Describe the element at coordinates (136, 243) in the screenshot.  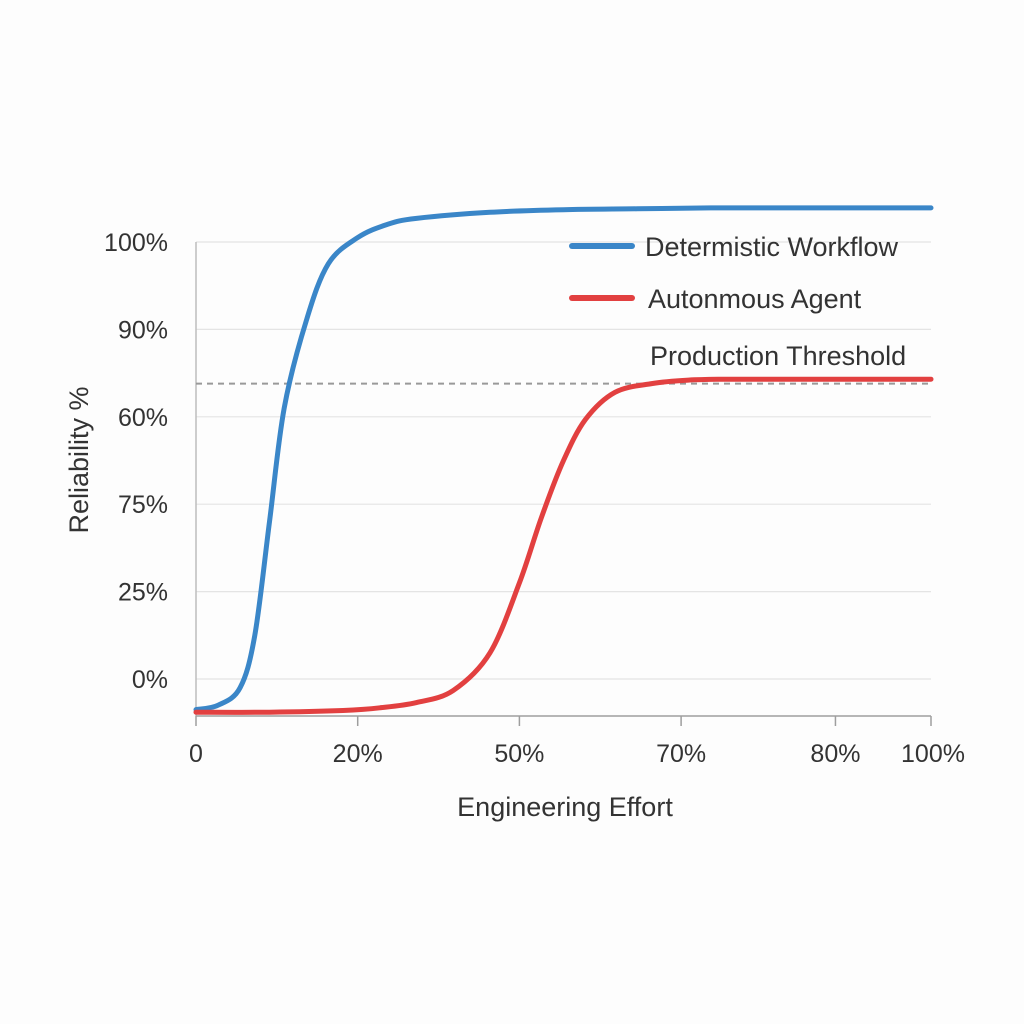
I see `y-tick-label: 100%` at that location.